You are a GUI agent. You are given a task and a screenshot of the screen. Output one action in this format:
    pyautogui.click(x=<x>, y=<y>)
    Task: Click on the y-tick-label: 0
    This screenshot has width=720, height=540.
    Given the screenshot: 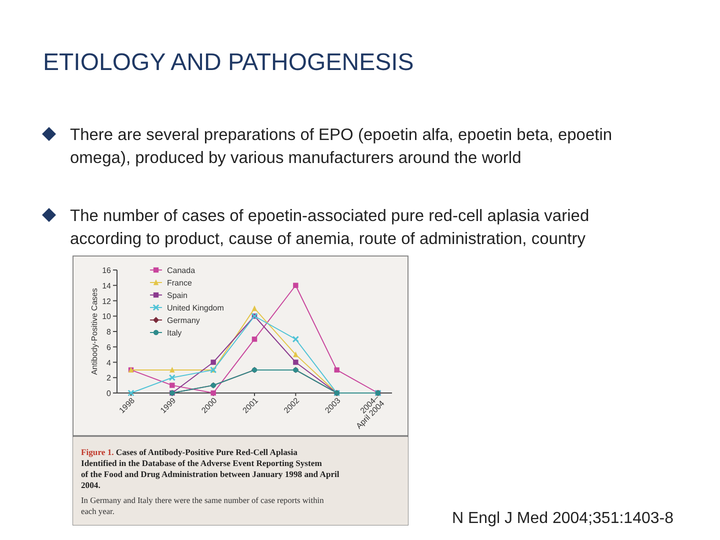 What is the action you would take?
    pyautogui.click(x=109, y=393)
    